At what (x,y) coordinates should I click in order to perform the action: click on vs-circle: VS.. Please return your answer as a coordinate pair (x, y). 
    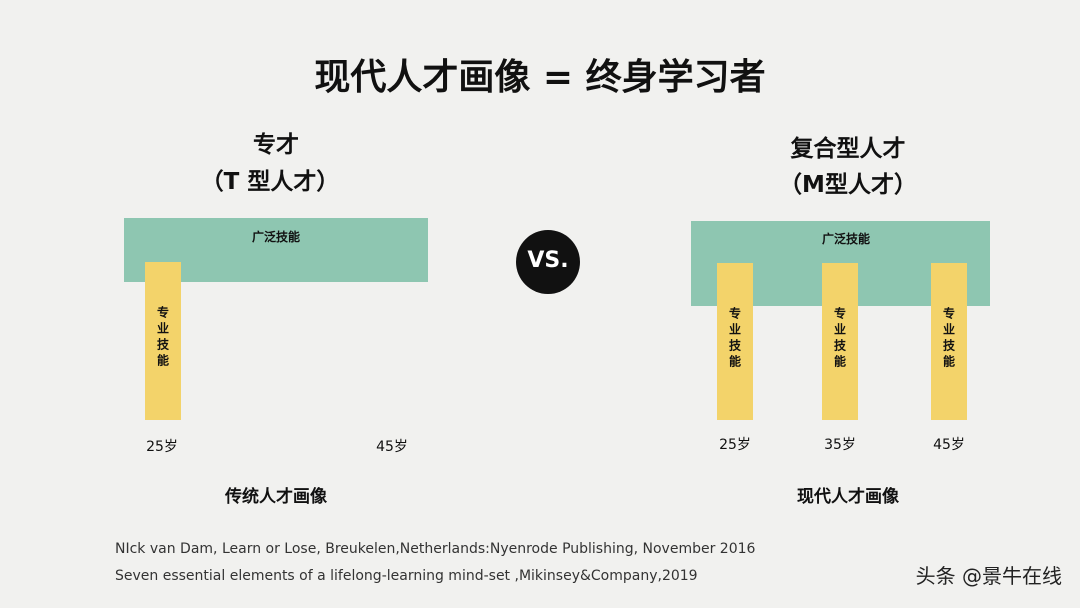
    Looking at the image, I should click on (548, 262).